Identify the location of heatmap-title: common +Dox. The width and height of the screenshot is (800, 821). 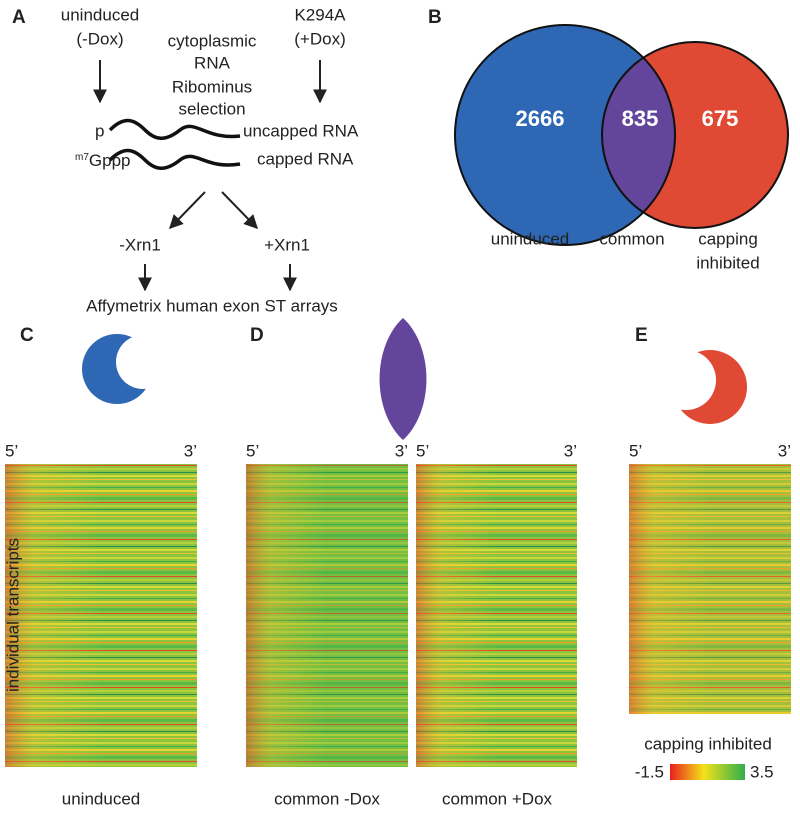
(497, 798).